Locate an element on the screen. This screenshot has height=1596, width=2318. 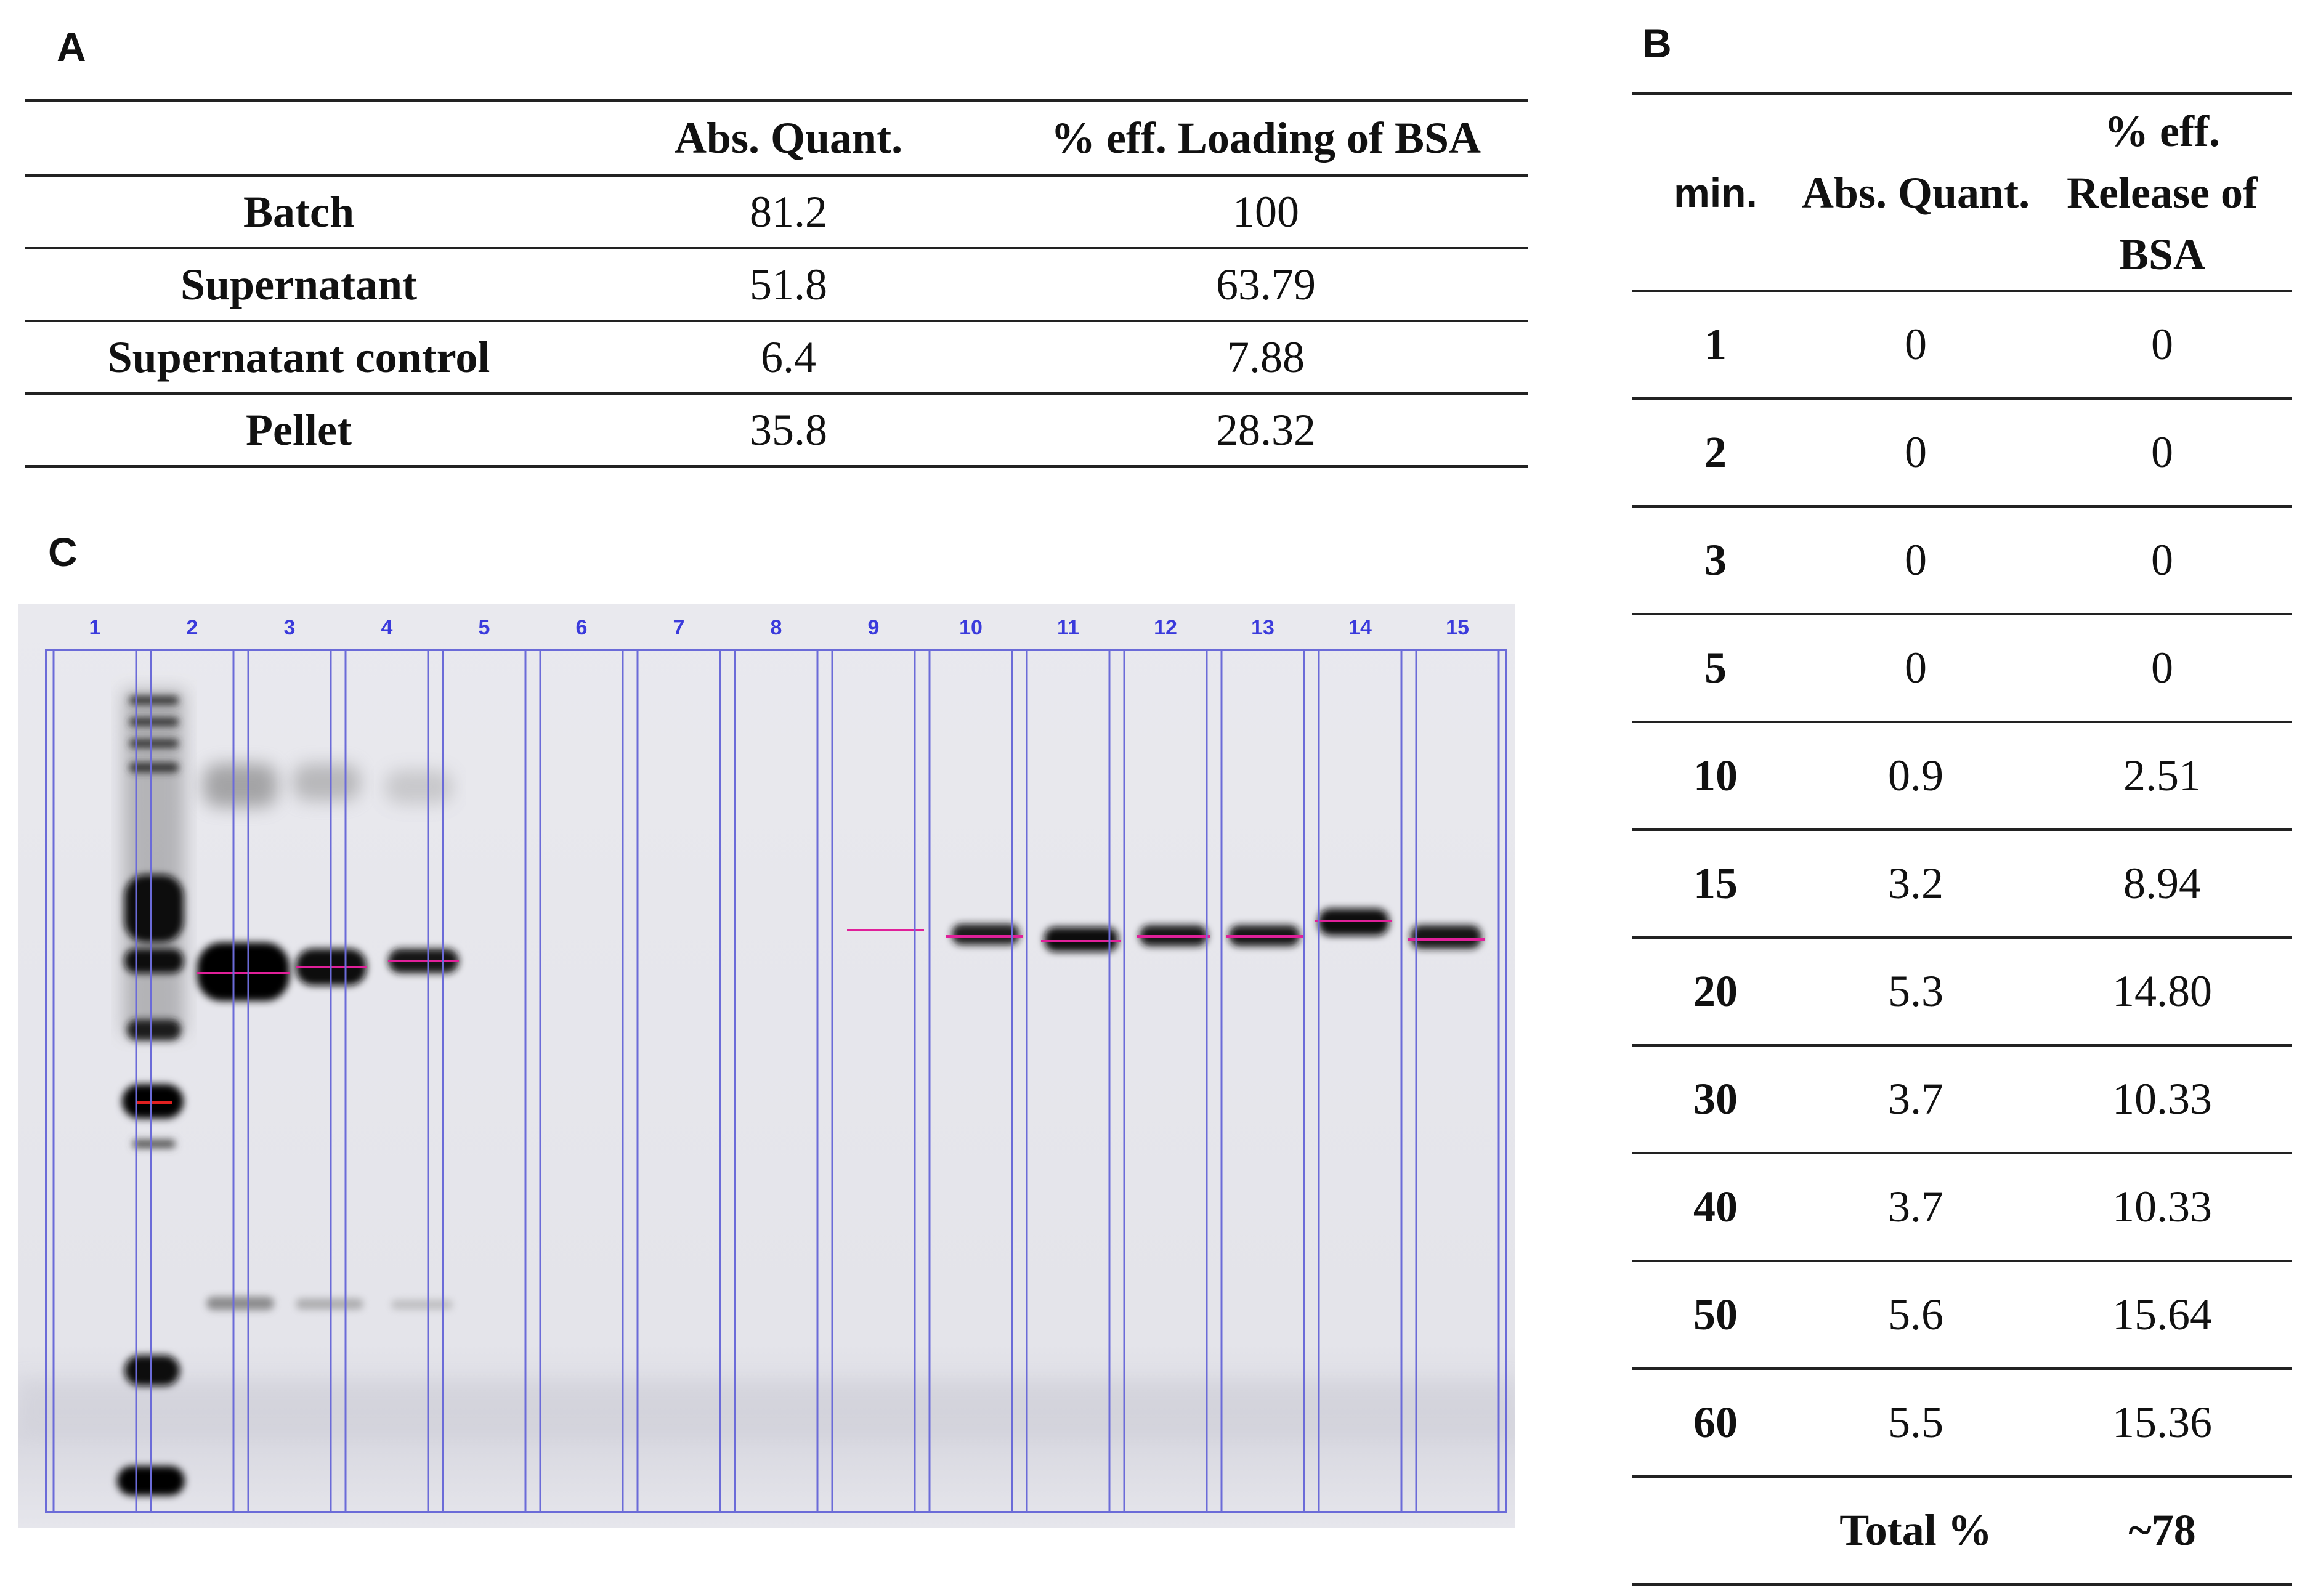
gel-bottom-smear is located at coordinates (766, 1407).